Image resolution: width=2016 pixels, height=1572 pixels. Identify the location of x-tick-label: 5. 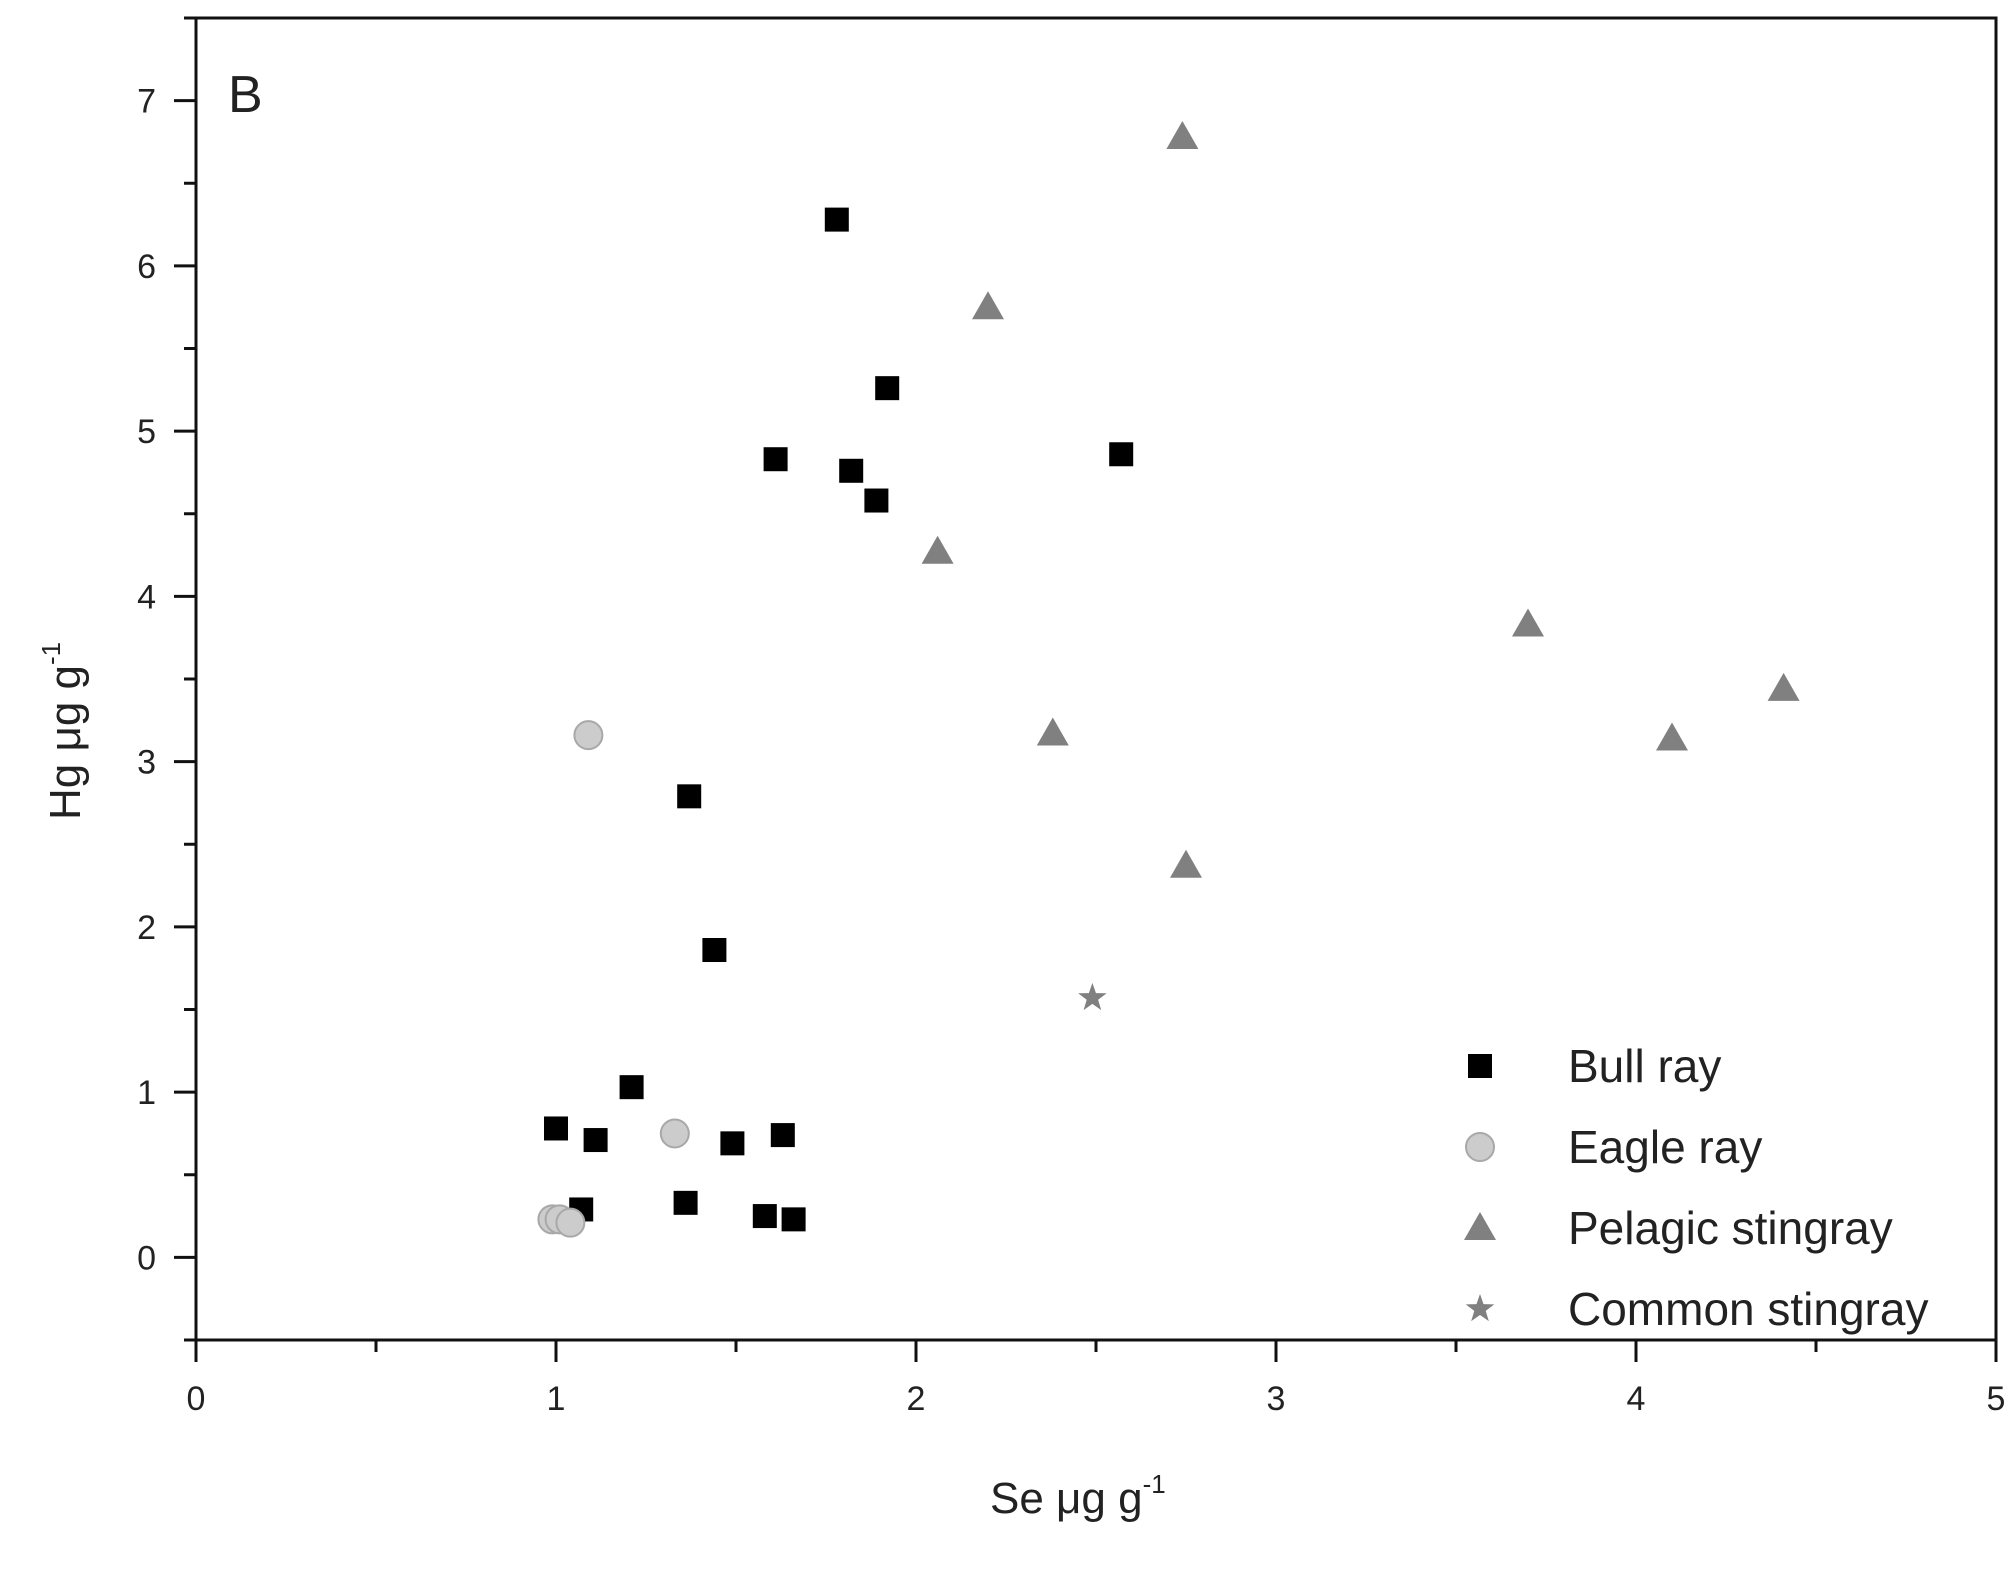
(1996, 1399).